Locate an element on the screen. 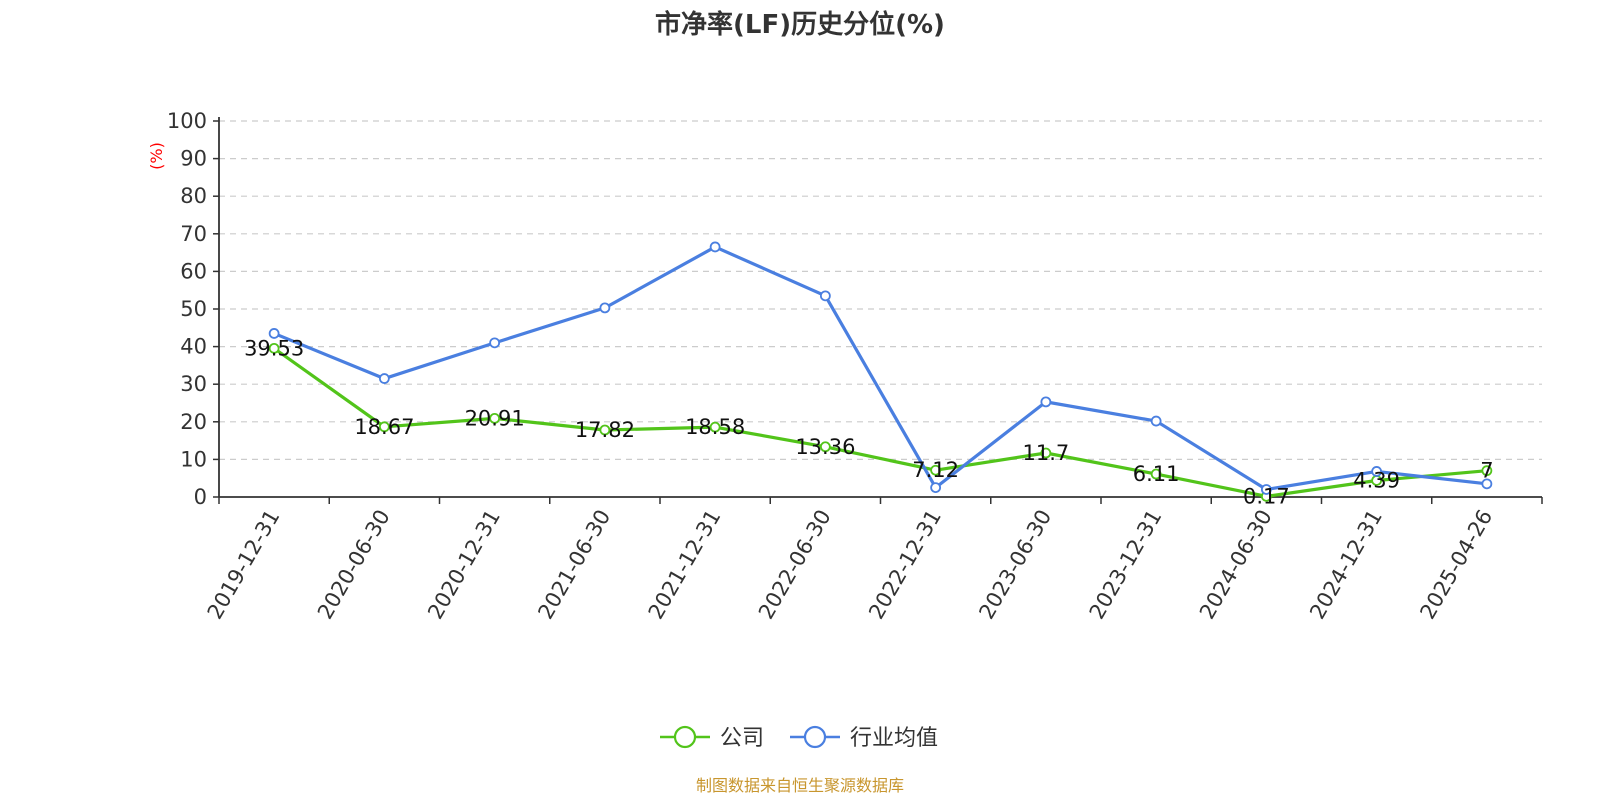  x-tick-label: 2022-12-31 is located at coordinates (905, 565).